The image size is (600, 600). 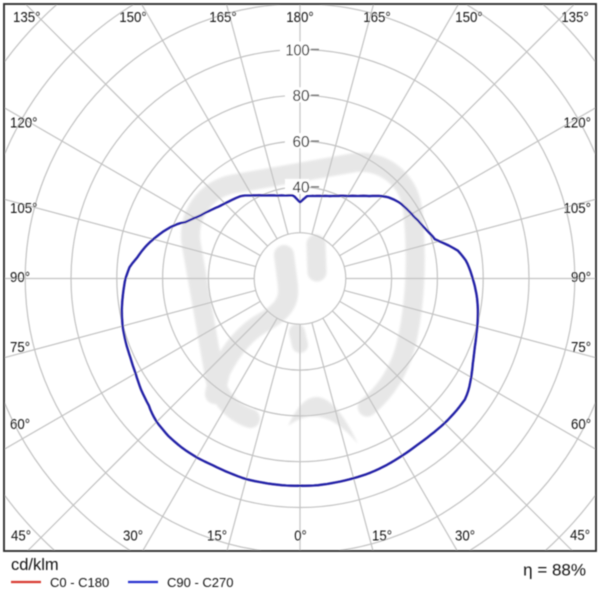 What do you see at coordinates (298, 50) in the screenshot?
I see `svg-text: 100` at bounding box center [298, 50].